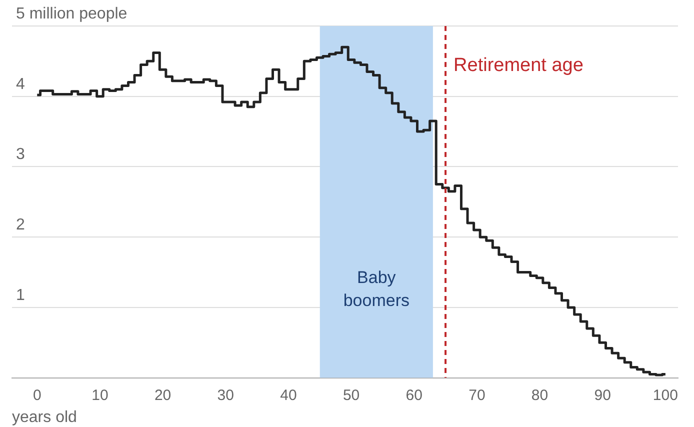 The height and width of the screenshot is (427, 694). Describe the element at coordinates (72, 13) in the screenshot. I see `y-tick-label: 5 million people` at that location.